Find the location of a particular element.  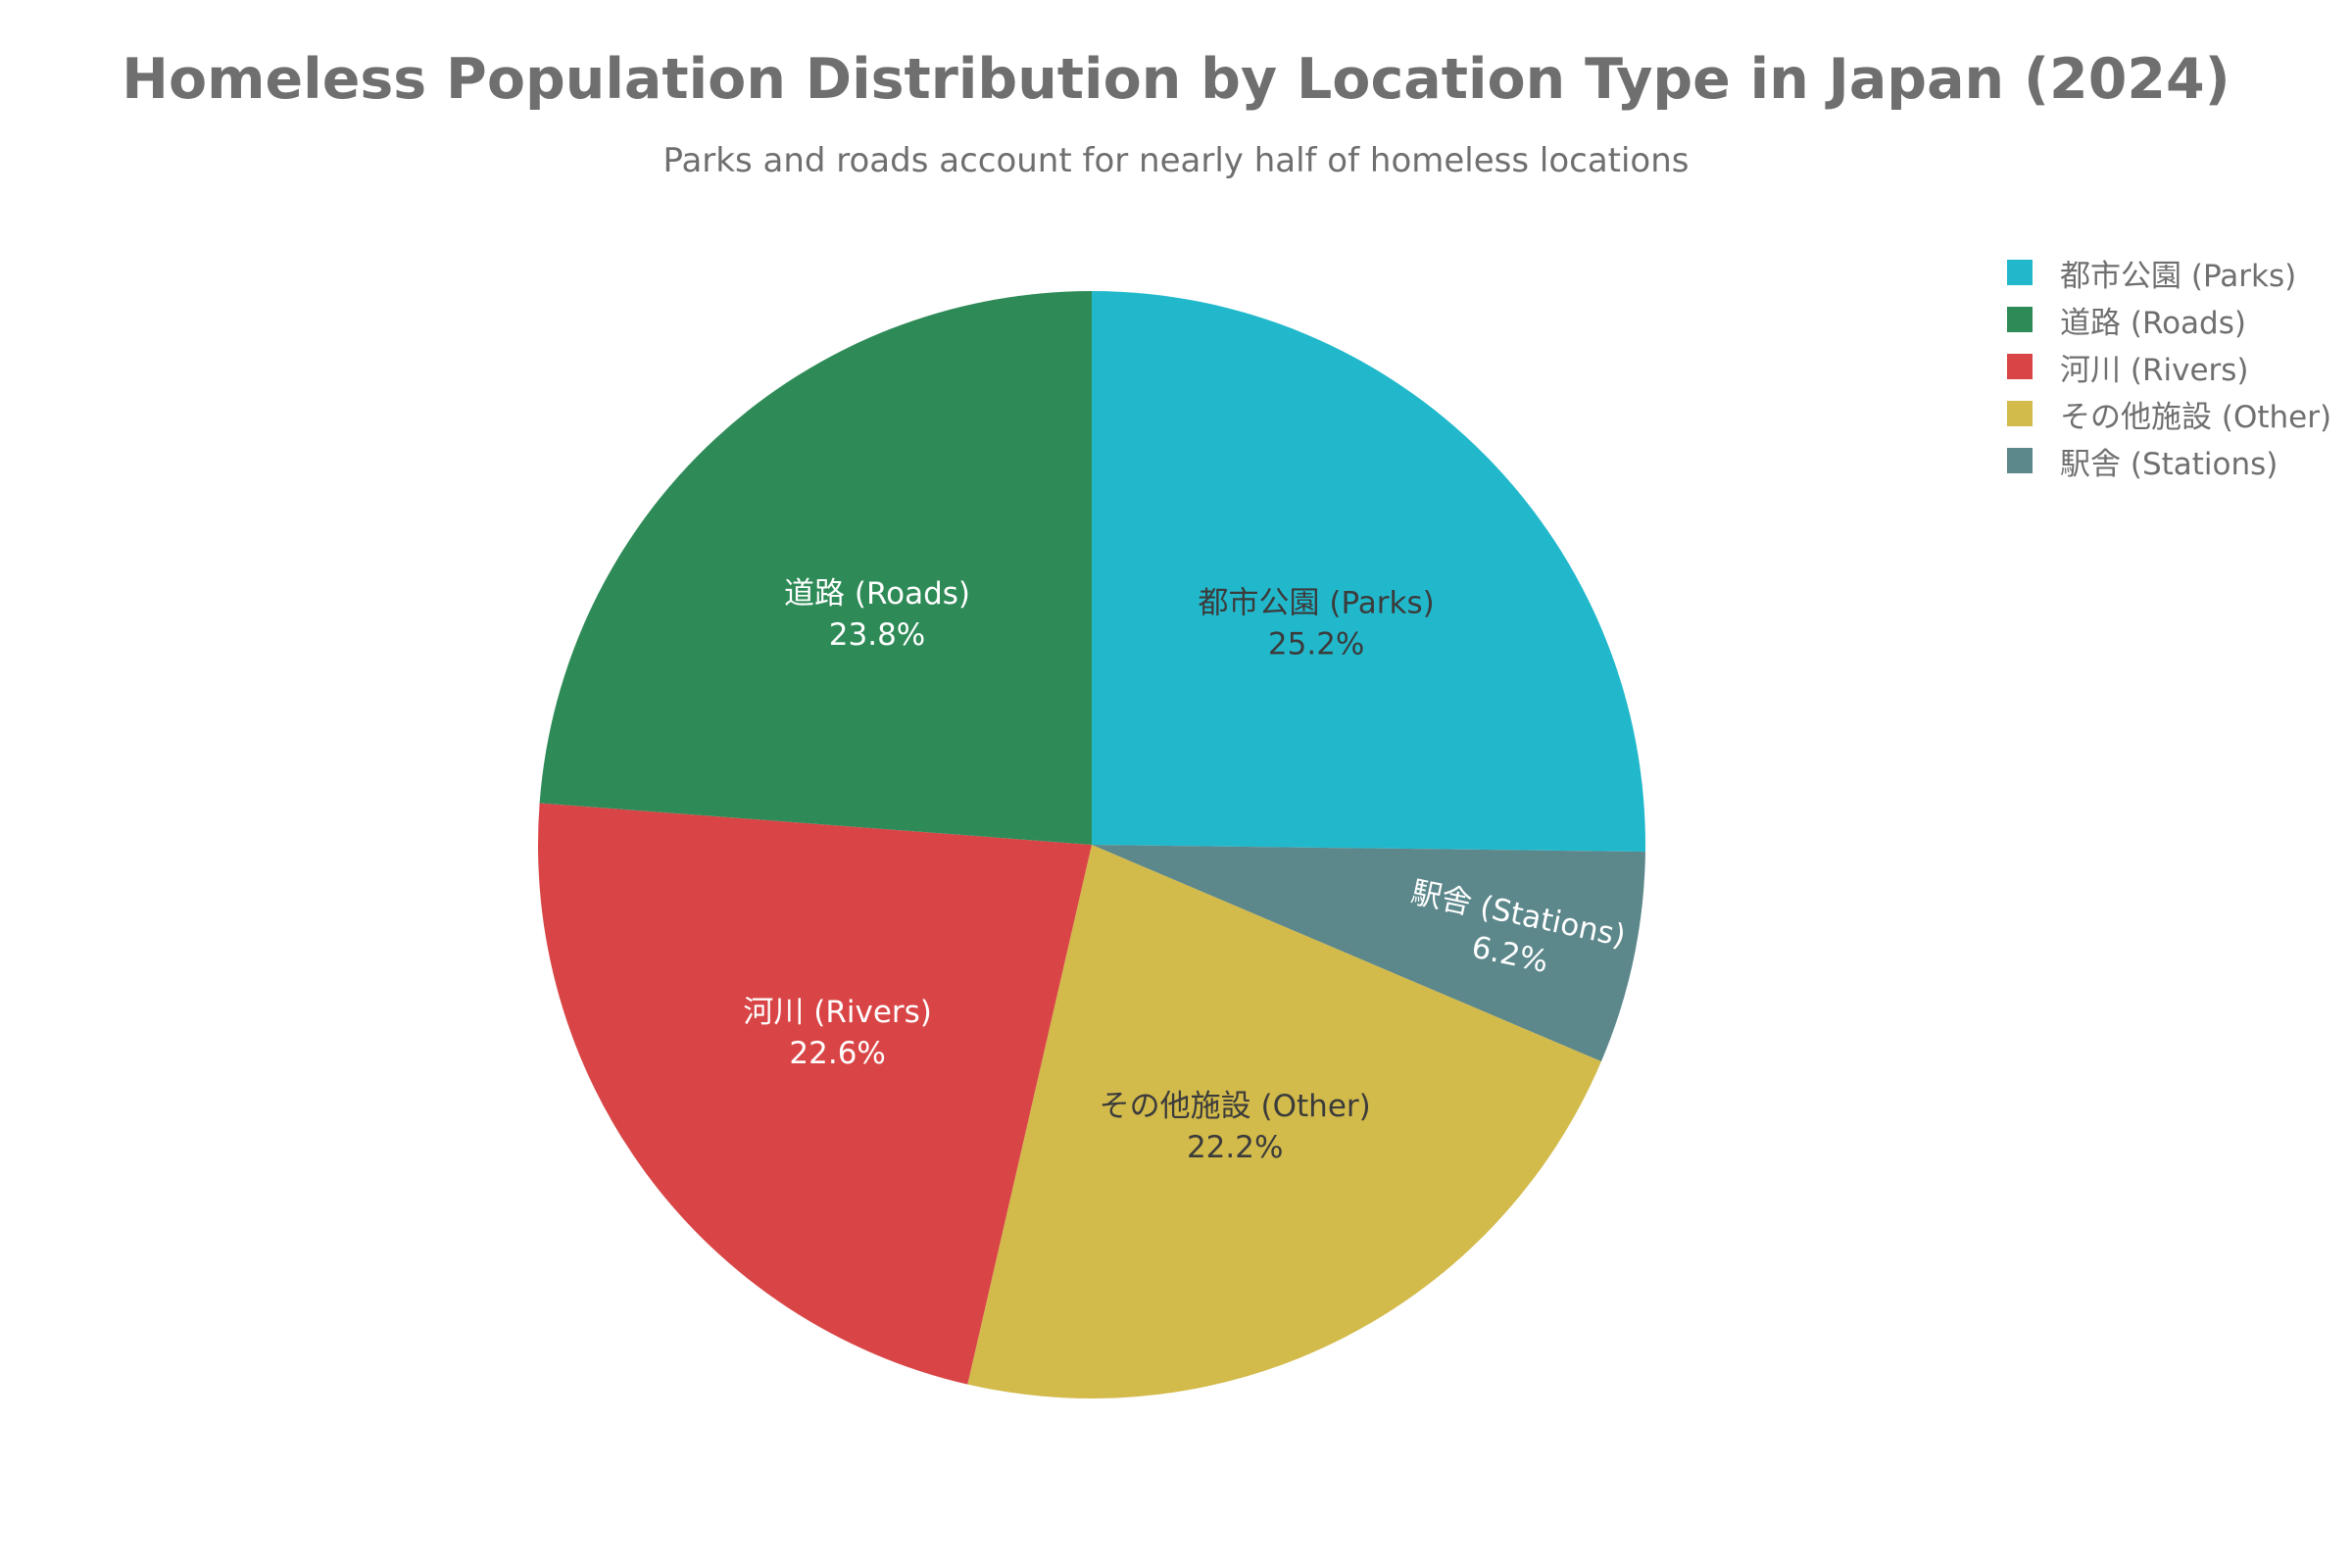

legend-label: その他施設 (Other) is located at coordinates (2196, 417).